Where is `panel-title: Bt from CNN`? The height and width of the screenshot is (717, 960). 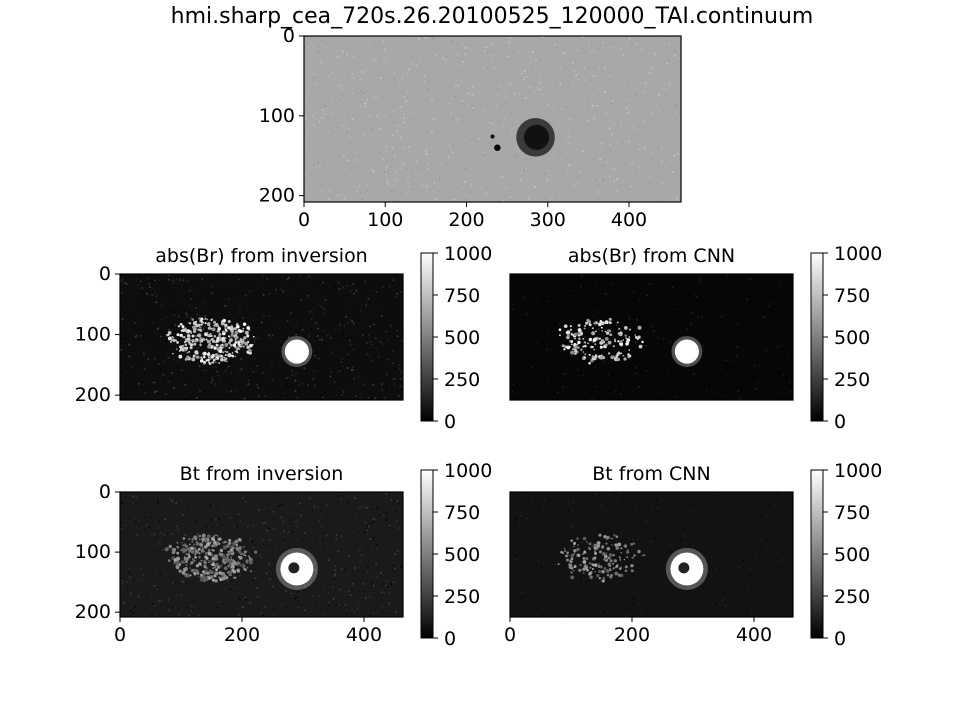
panel-title: Bt from CNN is located at coordinates (651, 474).